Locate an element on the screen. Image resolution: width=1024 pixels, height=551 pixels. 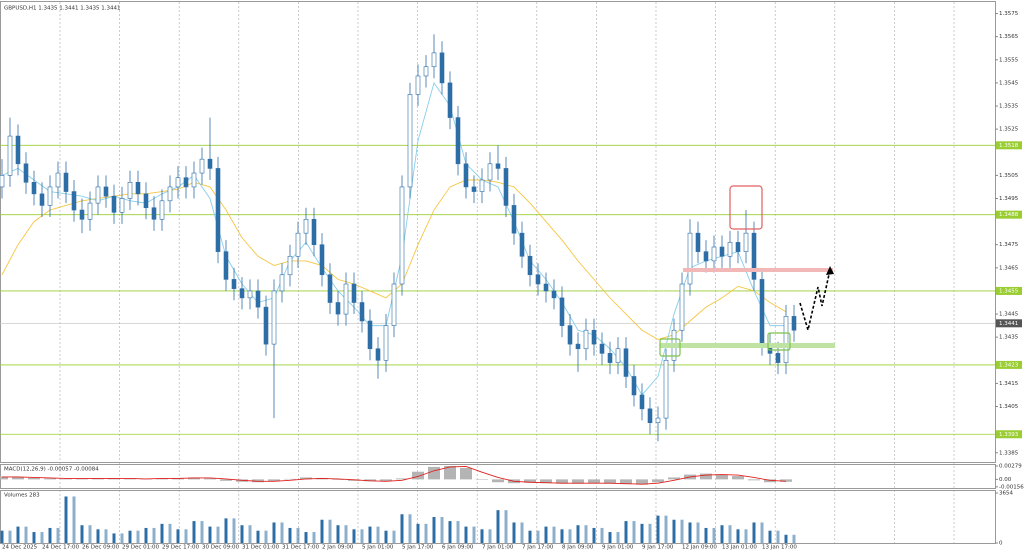
y-tick-label: 0.00 is located at coordinates (1005, 480).